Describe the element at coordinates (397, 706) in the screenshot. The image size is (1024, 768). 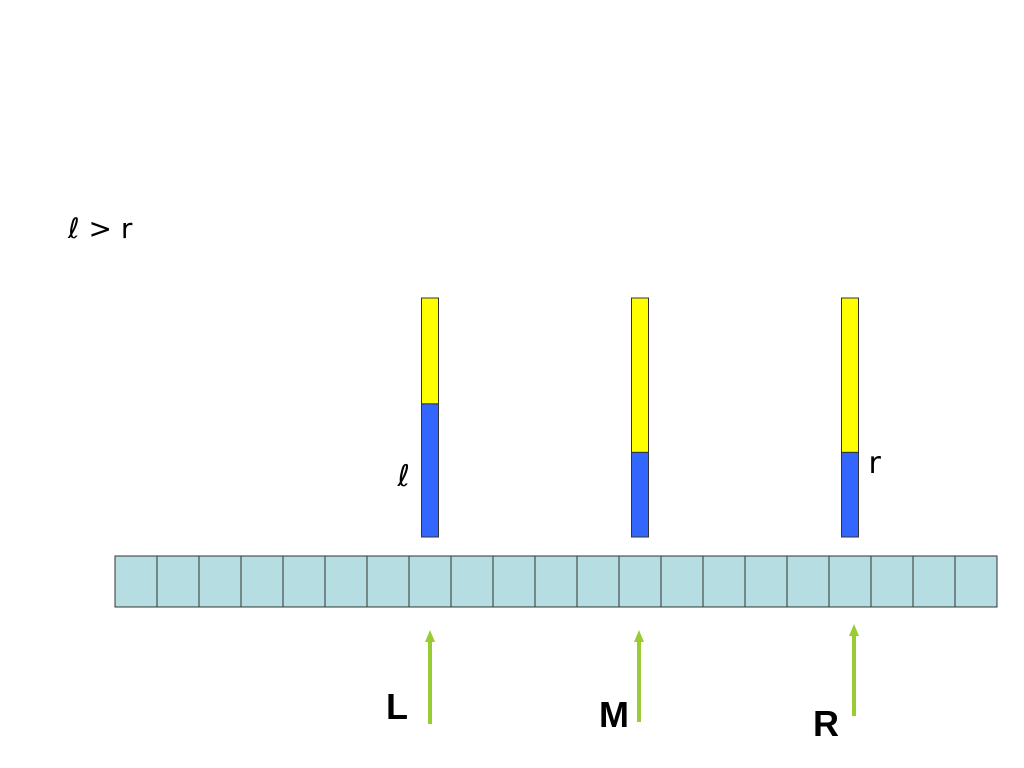
I see `pointer-L-label: L` at that location.